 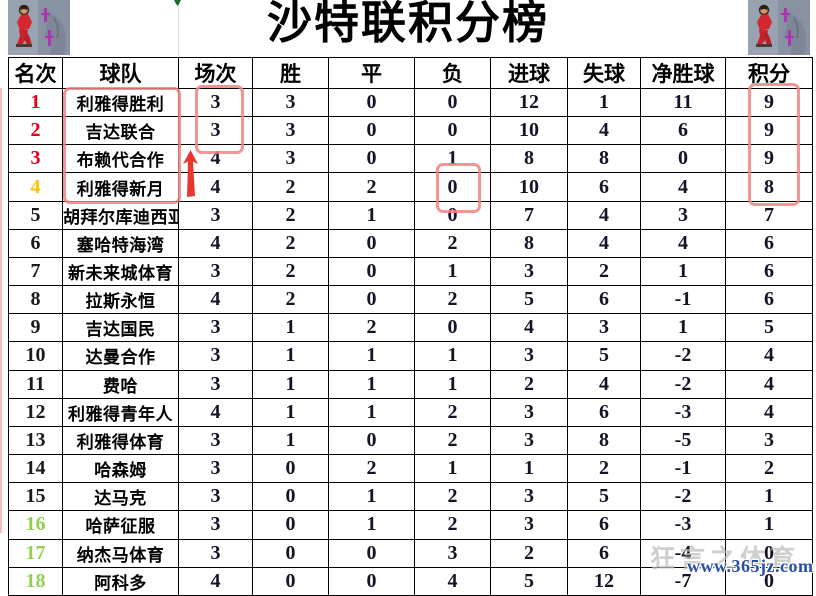 I want to click on cell-loss: 3, so click(x=452, y=553).